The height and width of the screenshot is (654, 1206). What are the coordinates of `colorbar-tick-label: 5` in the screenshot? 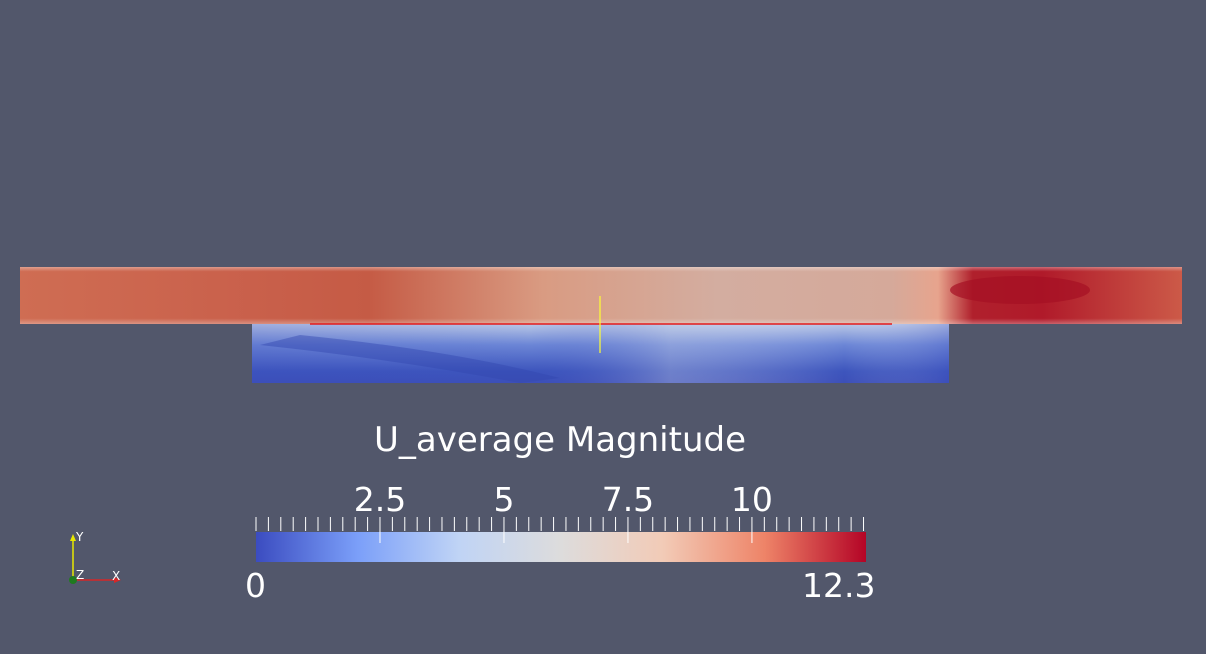 It's located at (503, 499).